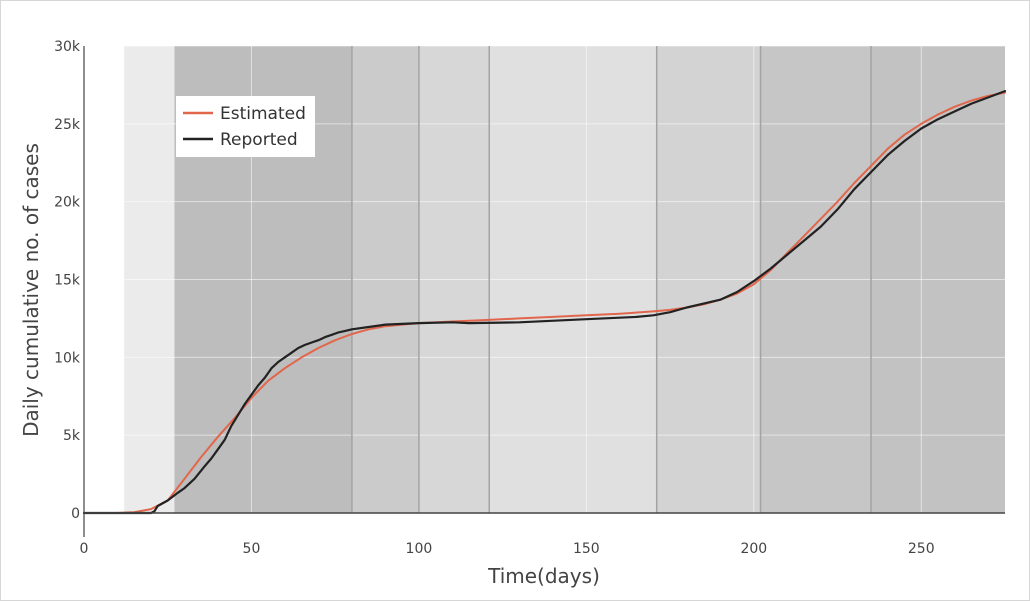 The height and width of the screenshot is (601, 1030). What do you see at coordinates (67, 358) in the screenshot?
I see `y-tick-label-2: 10k` at bounding box center [67, 358].